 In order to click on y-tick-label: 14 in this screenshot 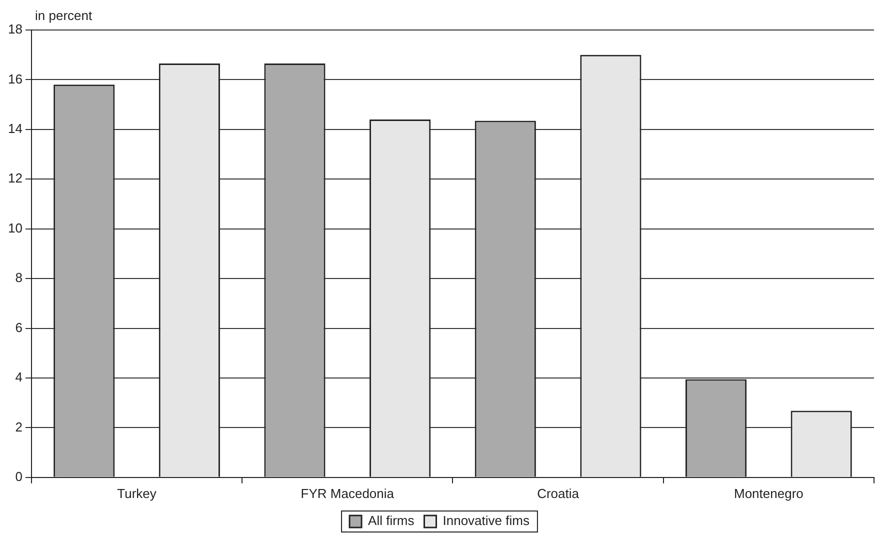, I will do `click(15, 128)`.